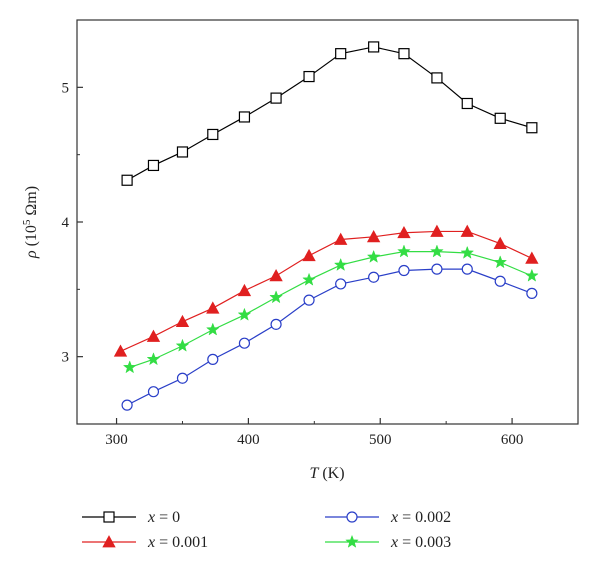 The image size is (600, 568). Describe the element at coordinates (31, 235) in the screenshot. I see `y-axis-unit-pre: (10` at that location.